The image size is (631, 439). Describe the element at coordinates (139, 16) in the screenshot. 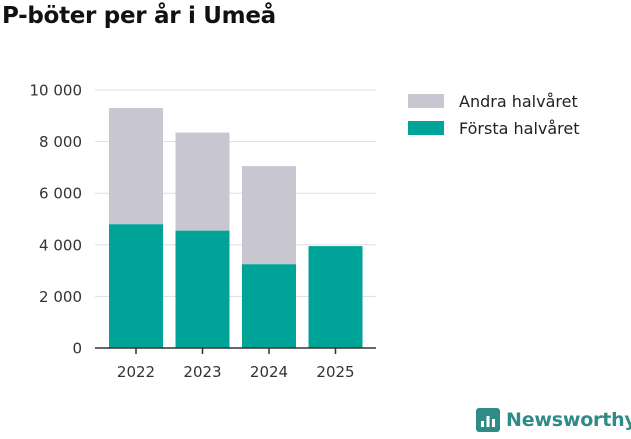

I see `chart-title: P-böter per år i Umeå` at that location.